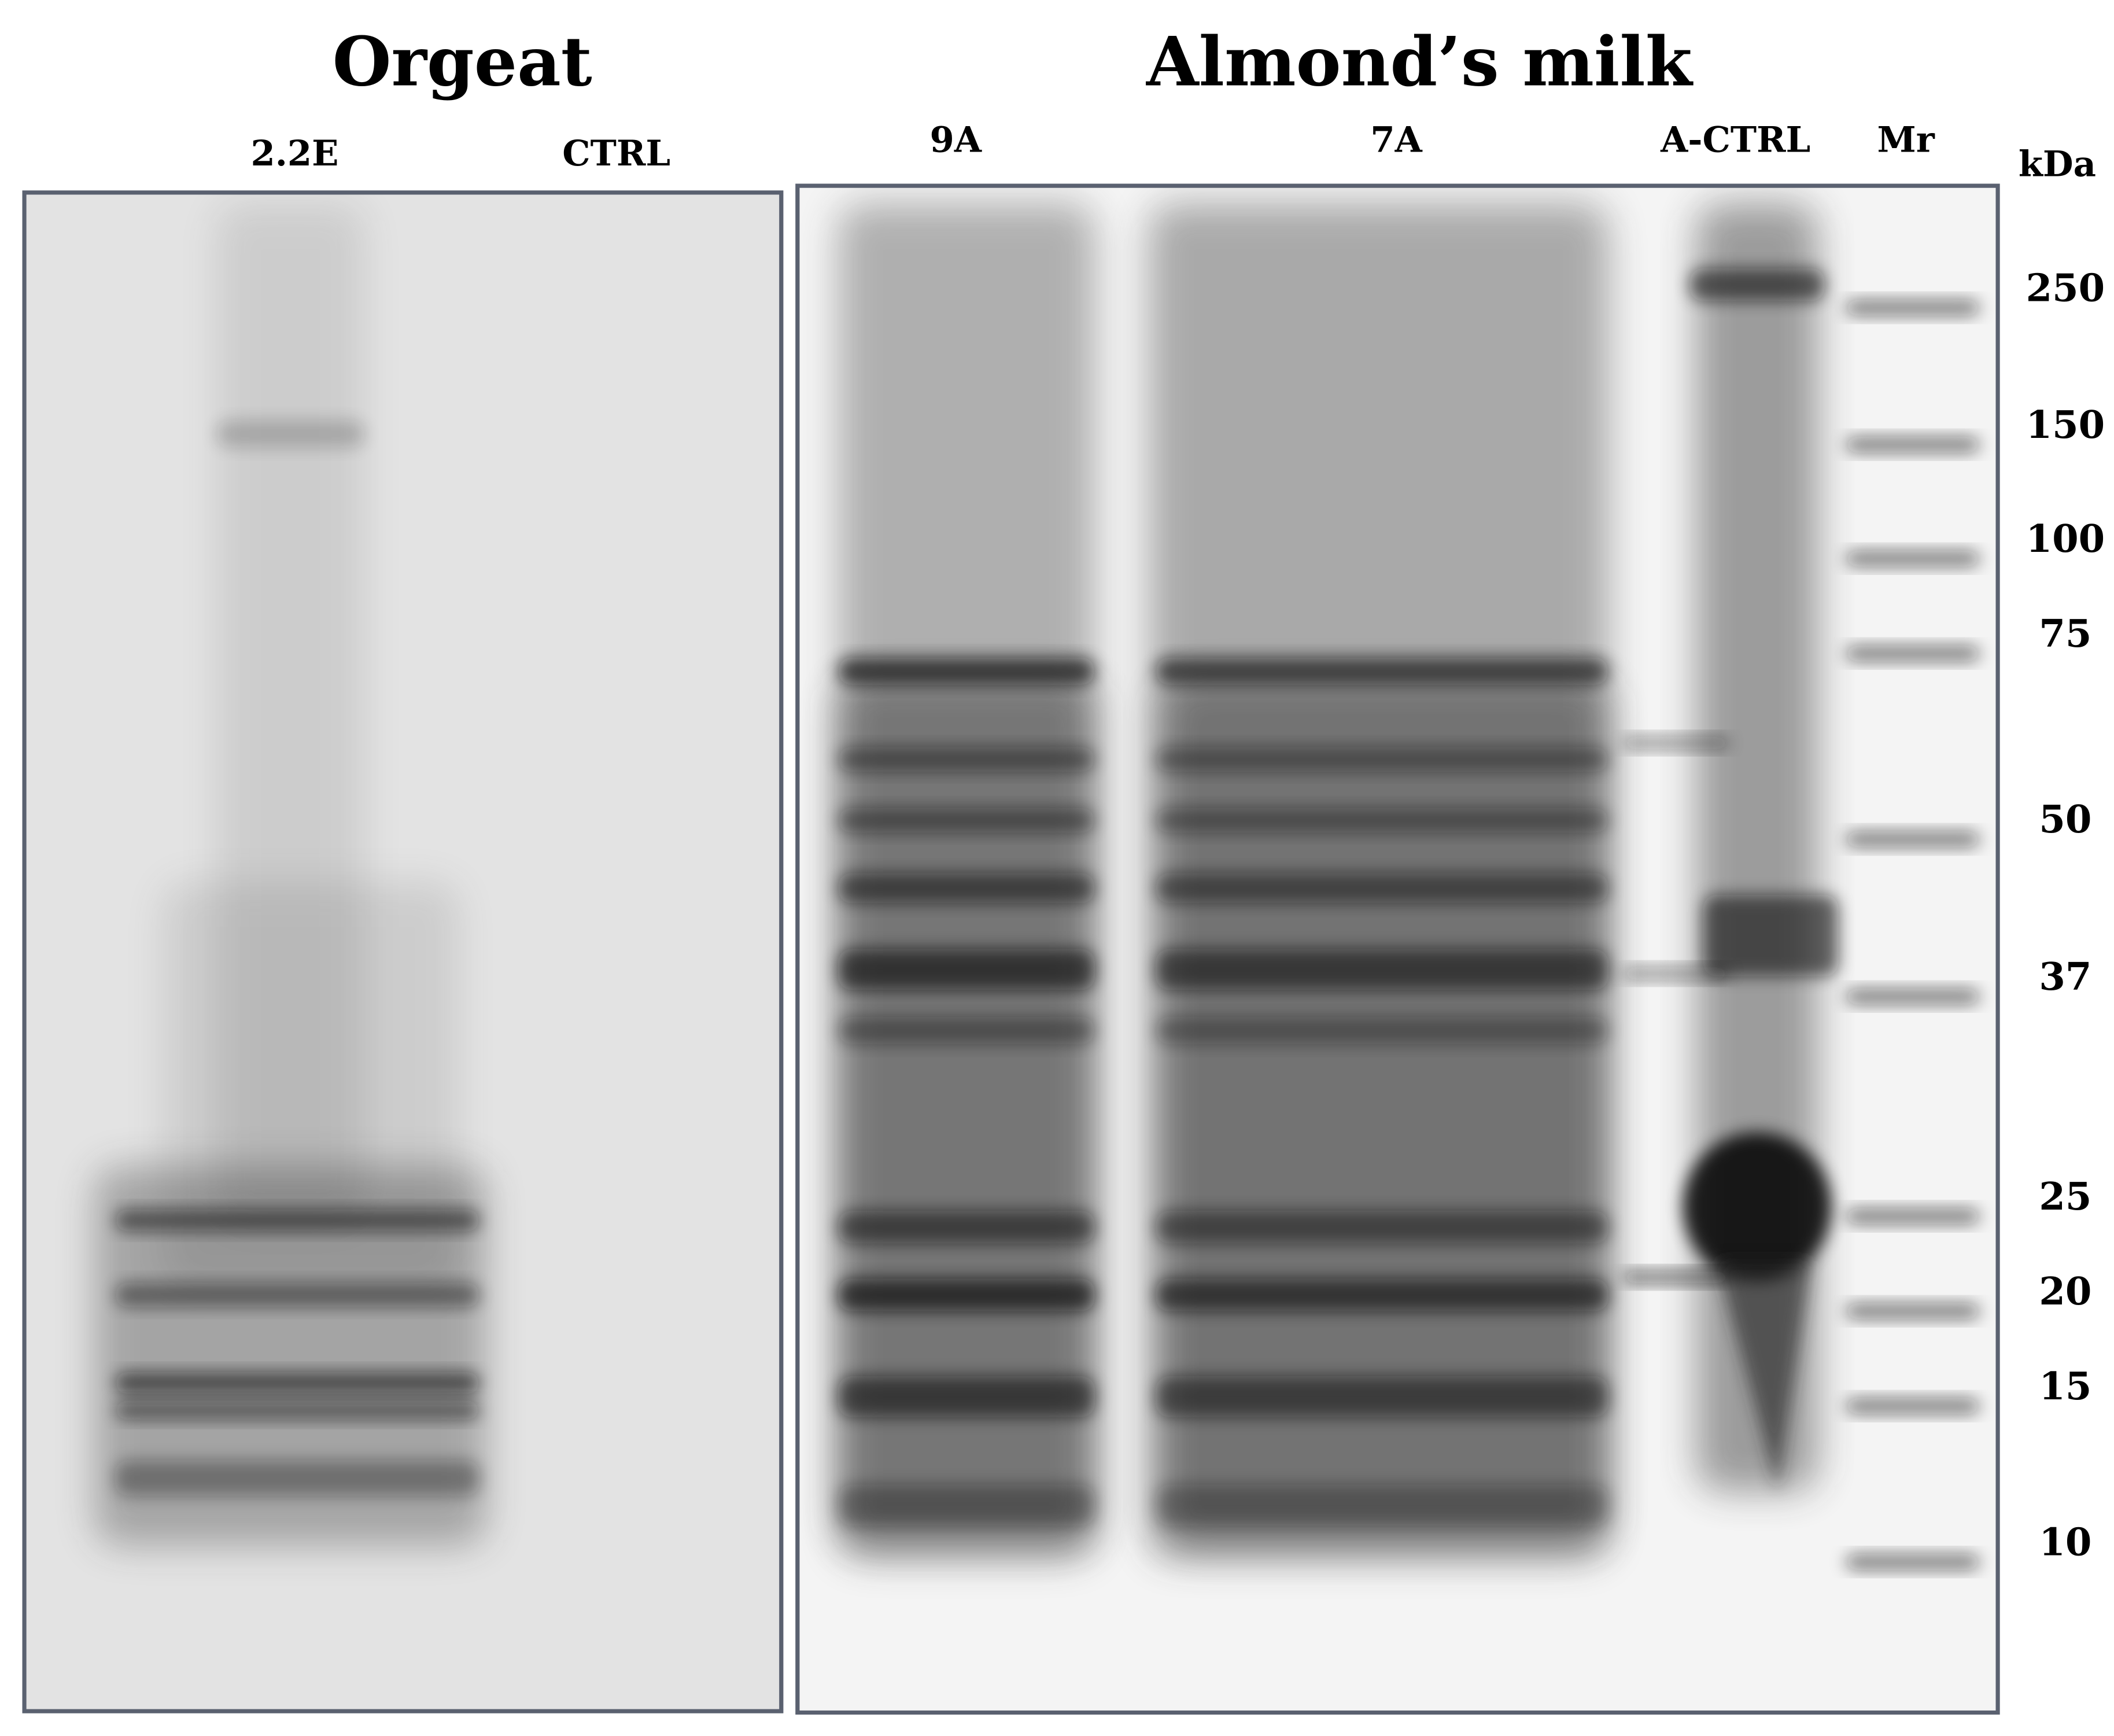 This screenshot has width=2114, height=1736. What do you see at coordinates (2065, 539) in the screenshot?
I see `marker-size-label: 100` at bounding box center [2065, 539].